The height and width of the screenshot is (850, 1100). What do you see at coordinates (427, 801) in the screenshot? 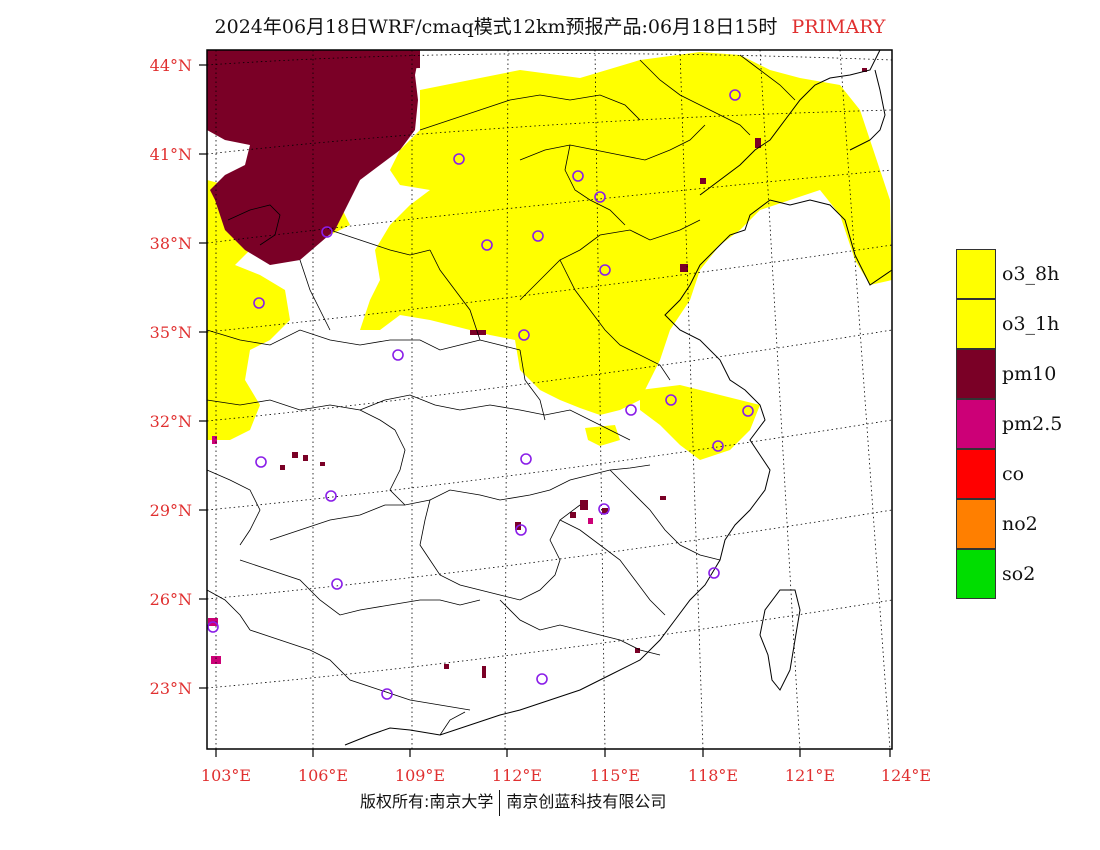
I see `footer-left: 版权所有:南京大学` at bounding box center [427, 801].